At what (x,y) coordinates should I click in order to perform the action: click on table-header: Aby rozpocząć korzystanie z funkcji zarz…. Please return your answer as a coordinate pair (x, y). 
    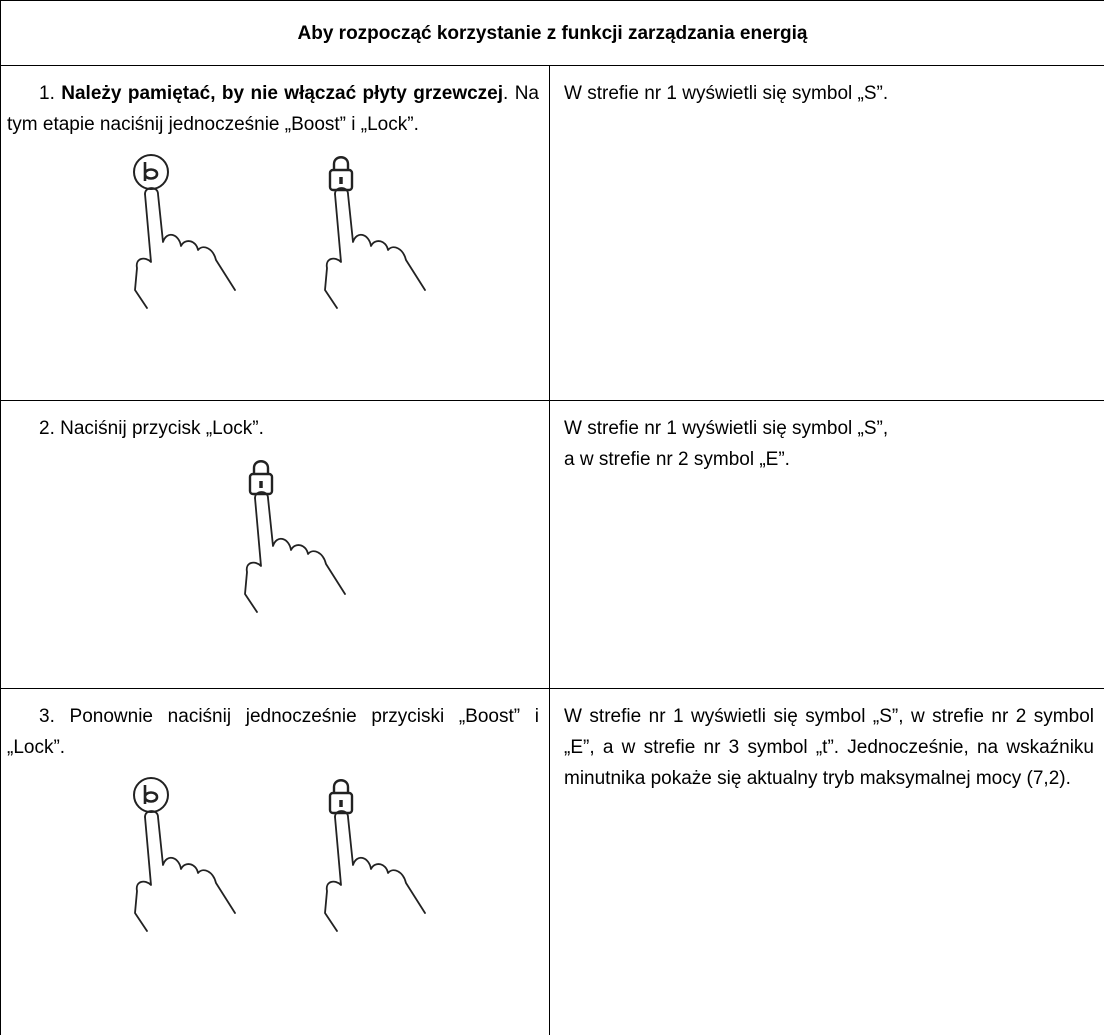
    Looking at the image, I should click on (552, 33).